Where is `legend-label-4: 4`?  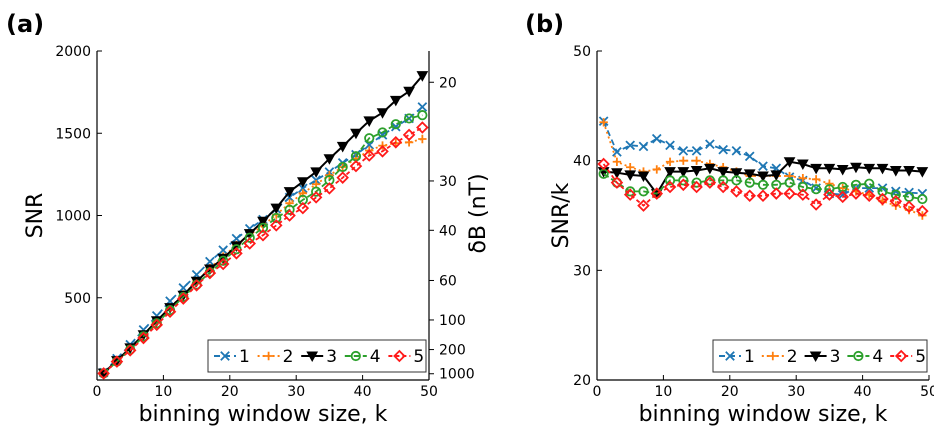 legend-label-4: 4 is located at coordinates (375, 357).